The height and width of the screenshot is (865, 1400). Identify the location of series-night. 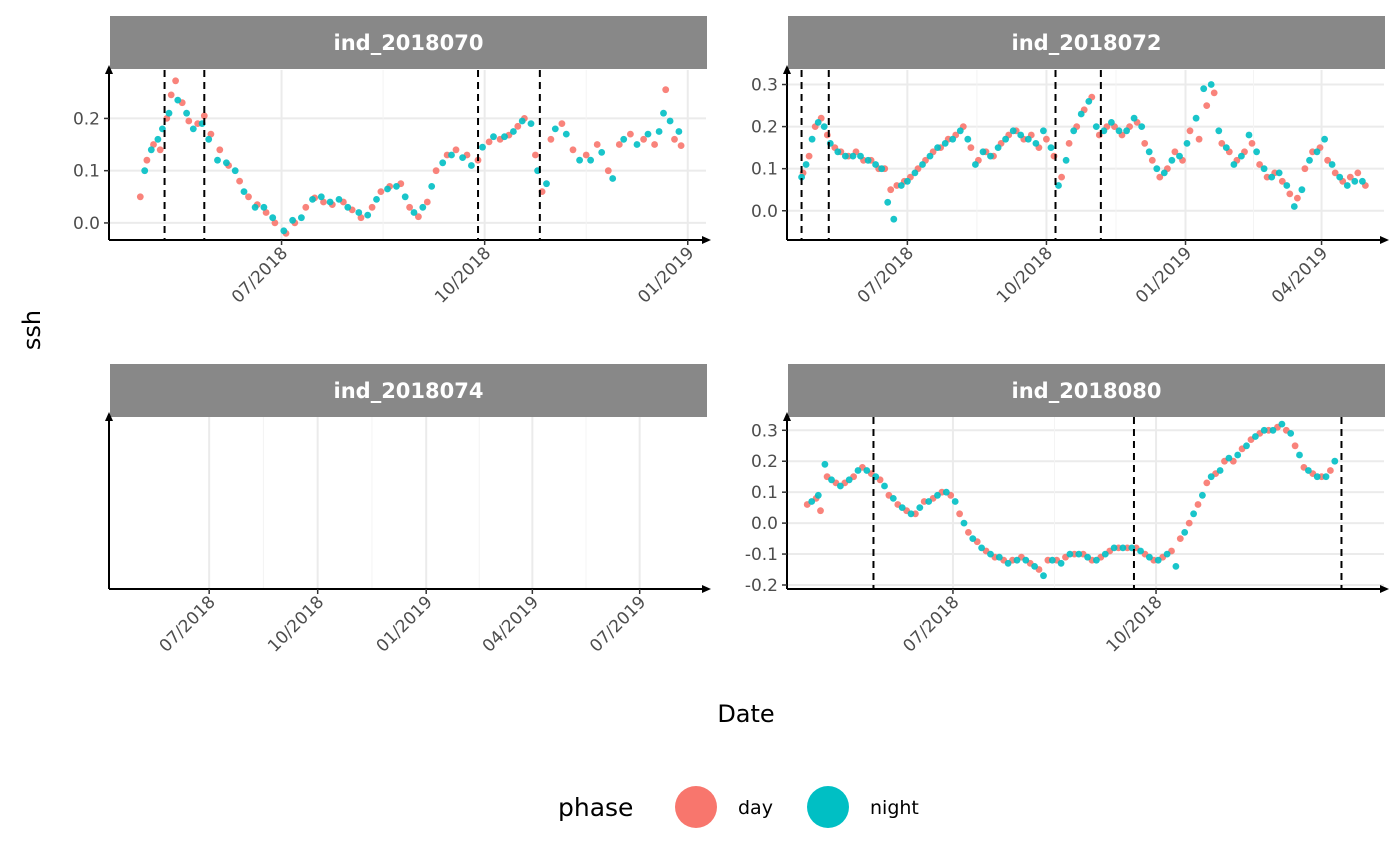
(1082, 152).